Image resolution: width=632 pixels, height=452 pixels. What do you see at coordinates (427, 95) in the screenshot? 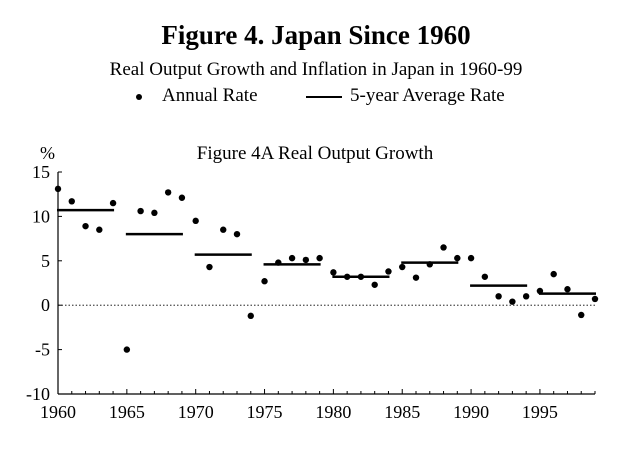
I see `legend-average-label: 5-year Average Rate` at bounding box center [427, 95].